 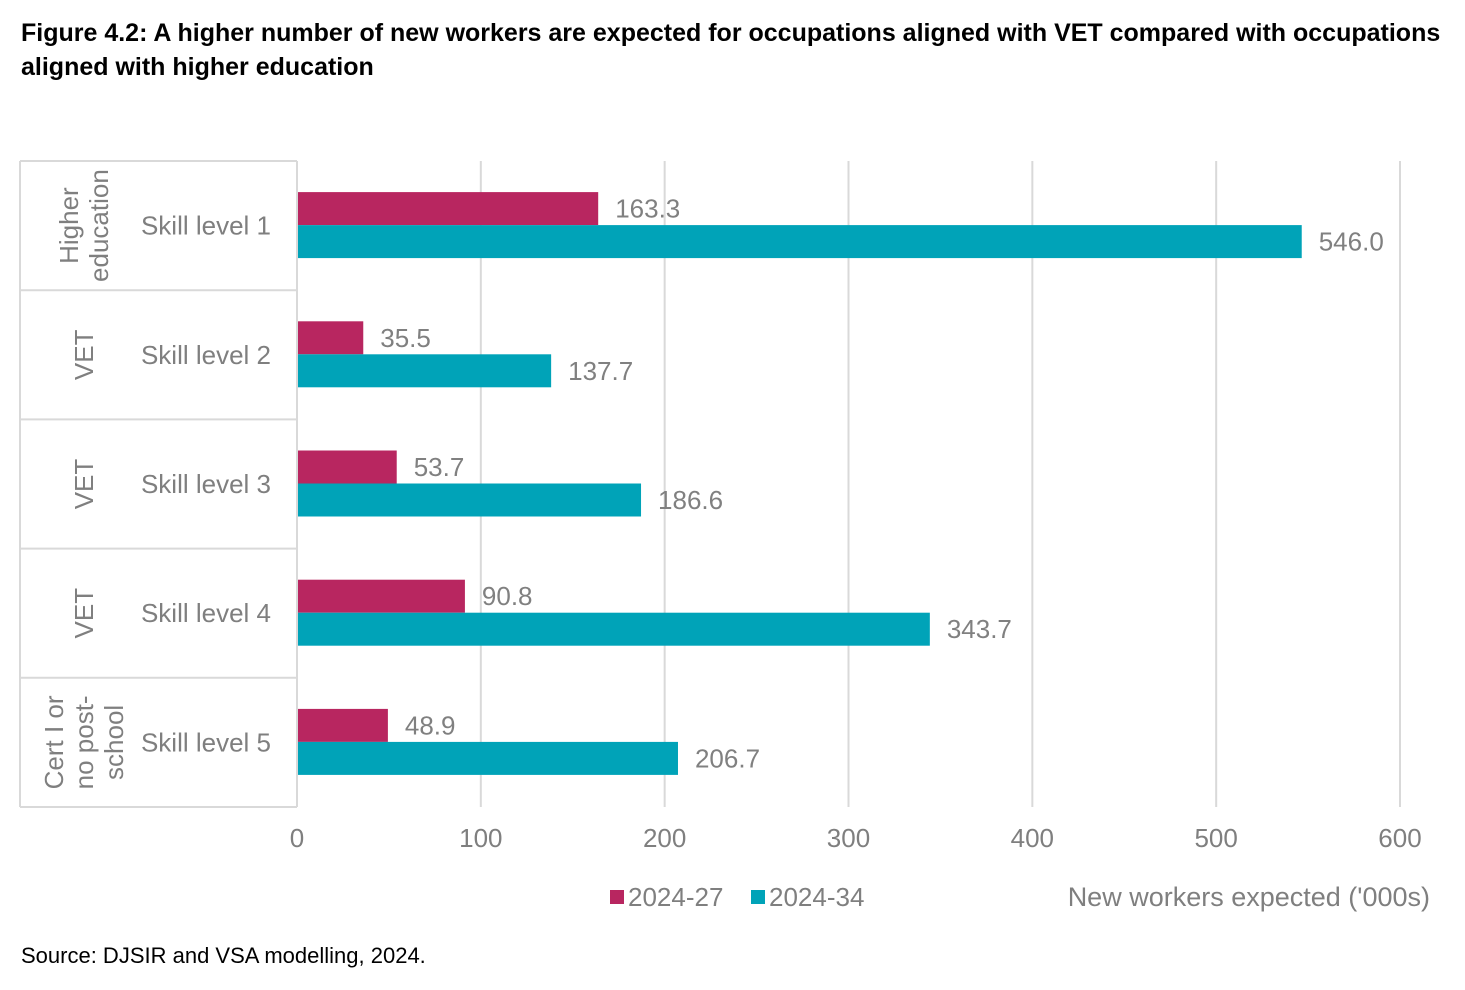 What do you see at coordinates (1399, 838) in the screenshot?
I see `x-tick-label: 600` at bounding box center [1399, 838].